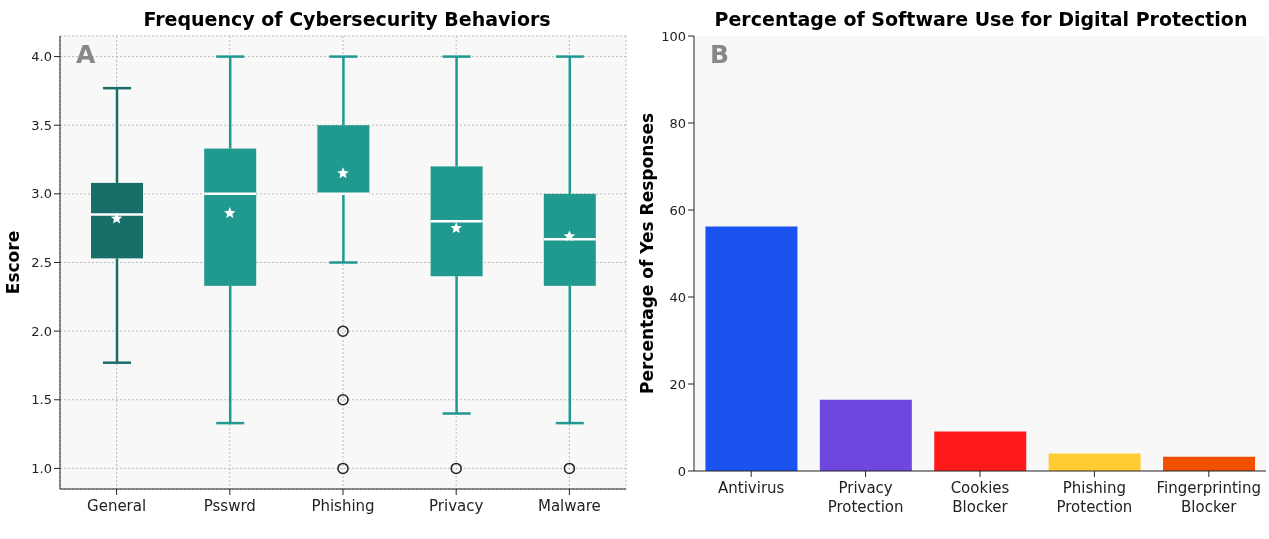 This screenshot has height=539, width=1269. Describe the element at coordinates (681, 471) in the screenshot. I see `y-tick-label: 0` at that location.